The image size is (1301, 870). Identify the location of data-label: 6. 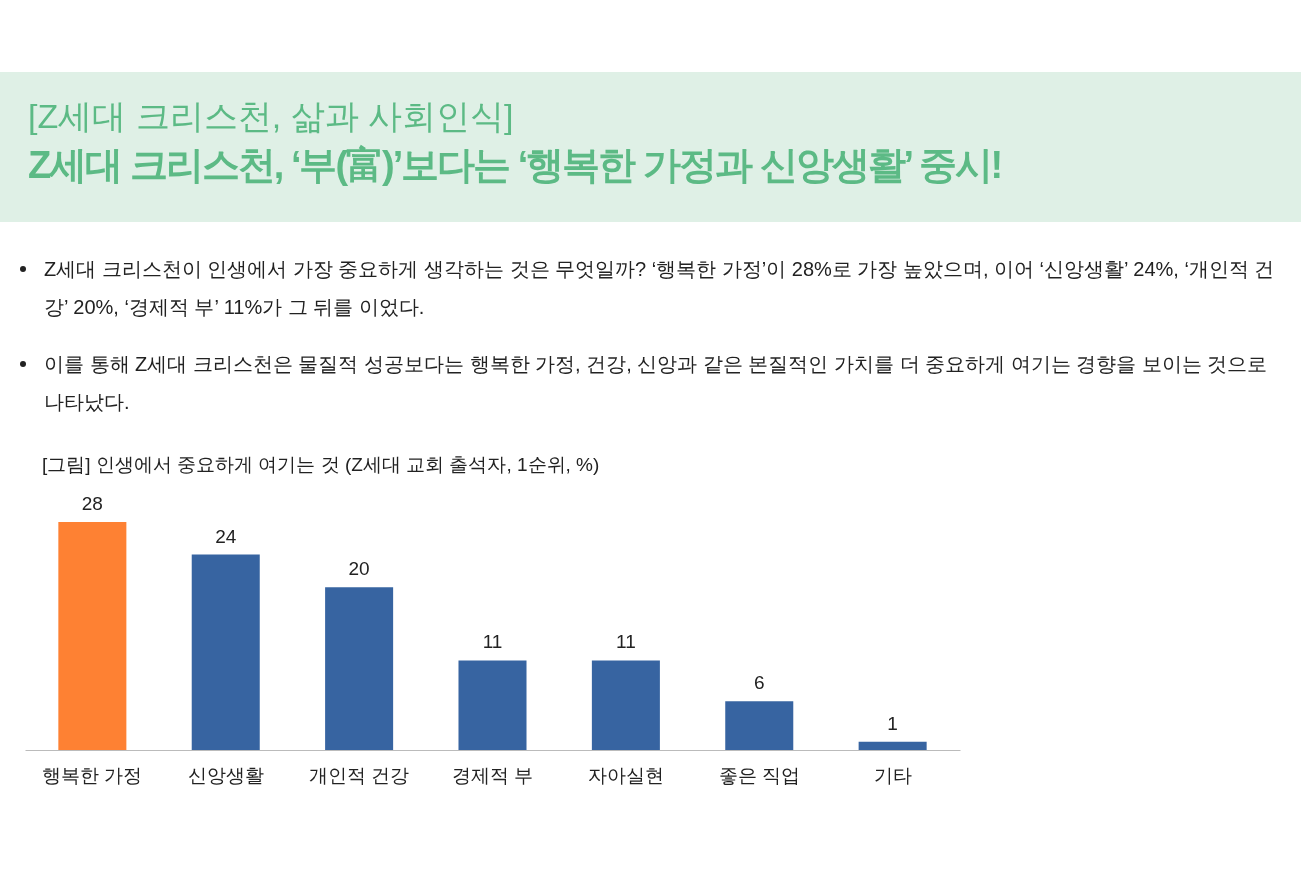
(759, 683).